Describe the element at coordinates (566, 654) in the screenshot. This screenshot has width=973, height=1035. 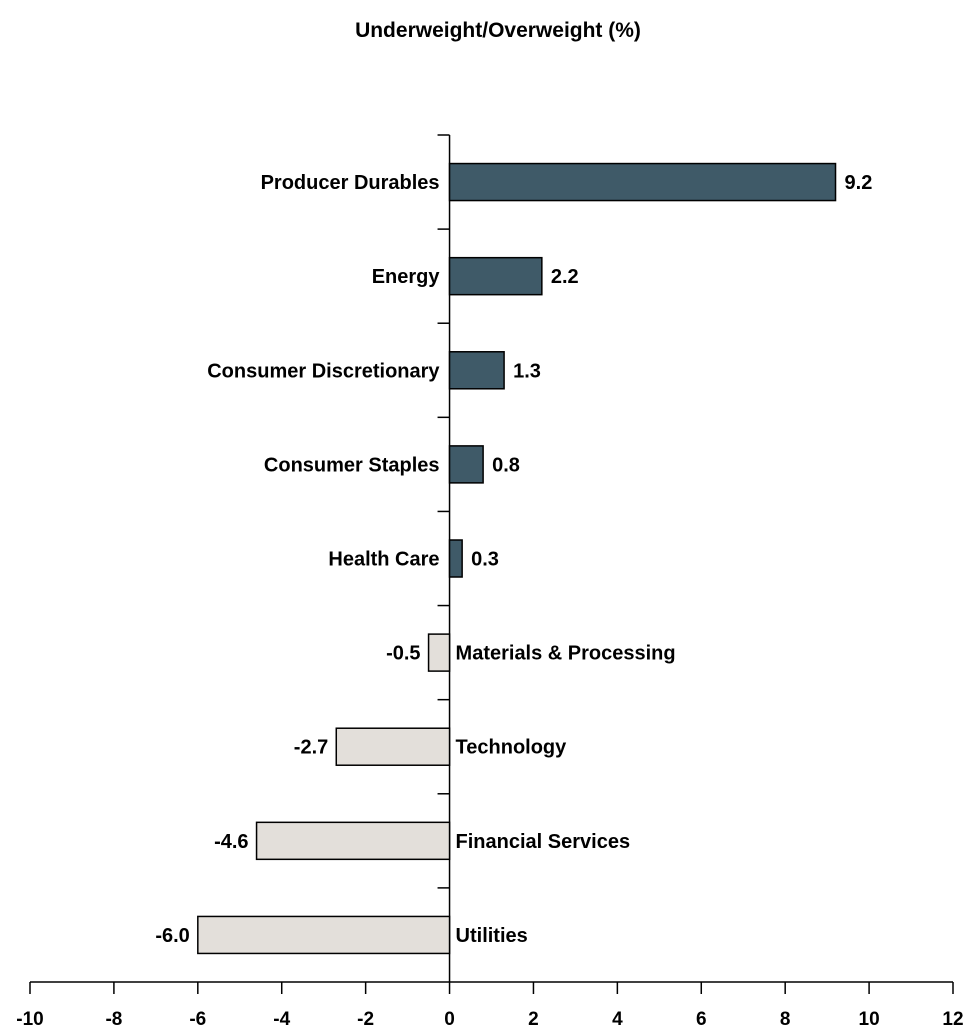
I see `category-label: Materials & Processing` at that location.